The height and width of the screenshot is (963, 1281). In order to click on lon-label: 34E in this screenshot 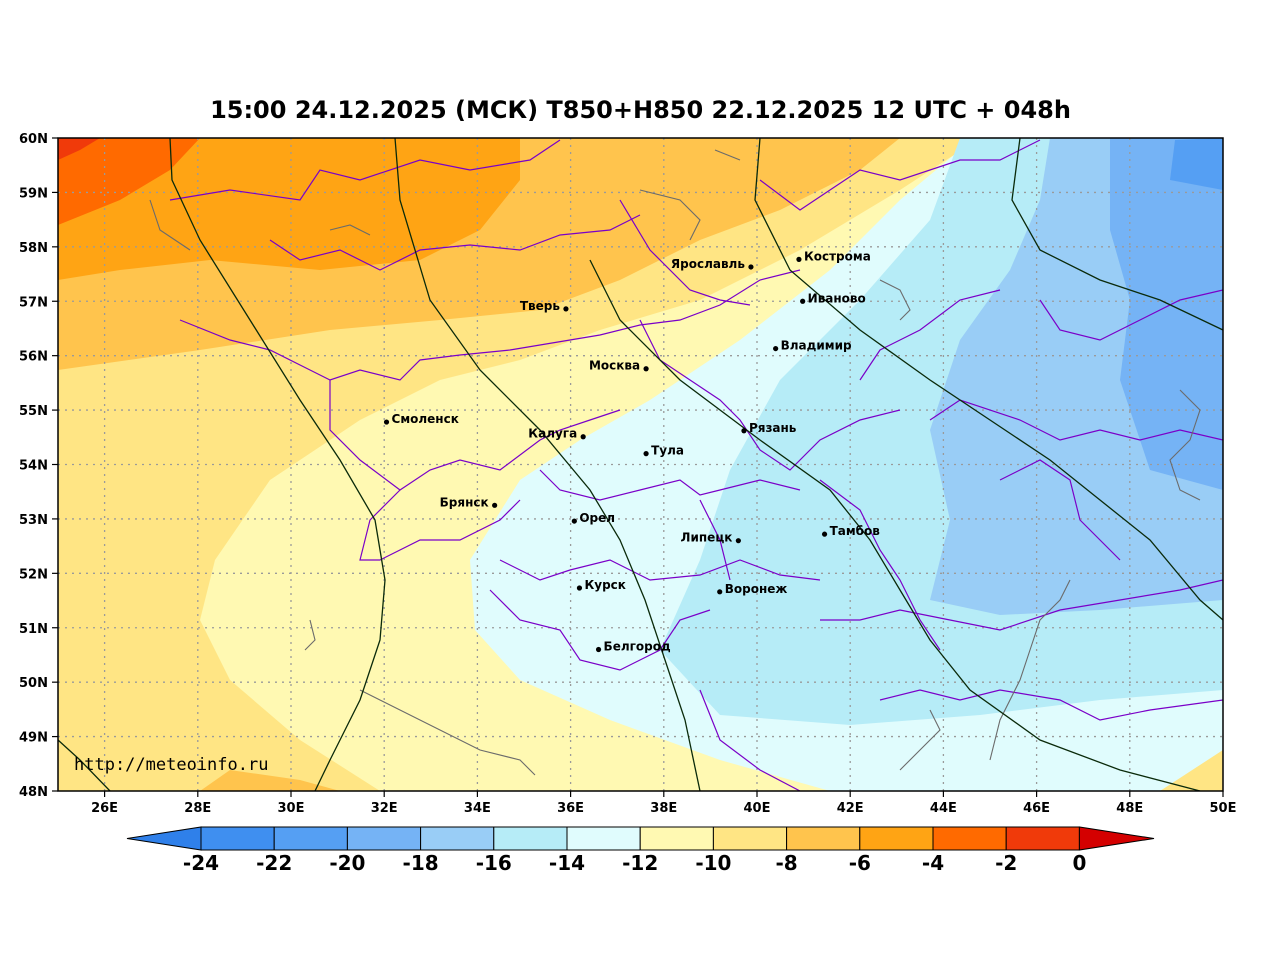, I will do `click(477, 808)`.